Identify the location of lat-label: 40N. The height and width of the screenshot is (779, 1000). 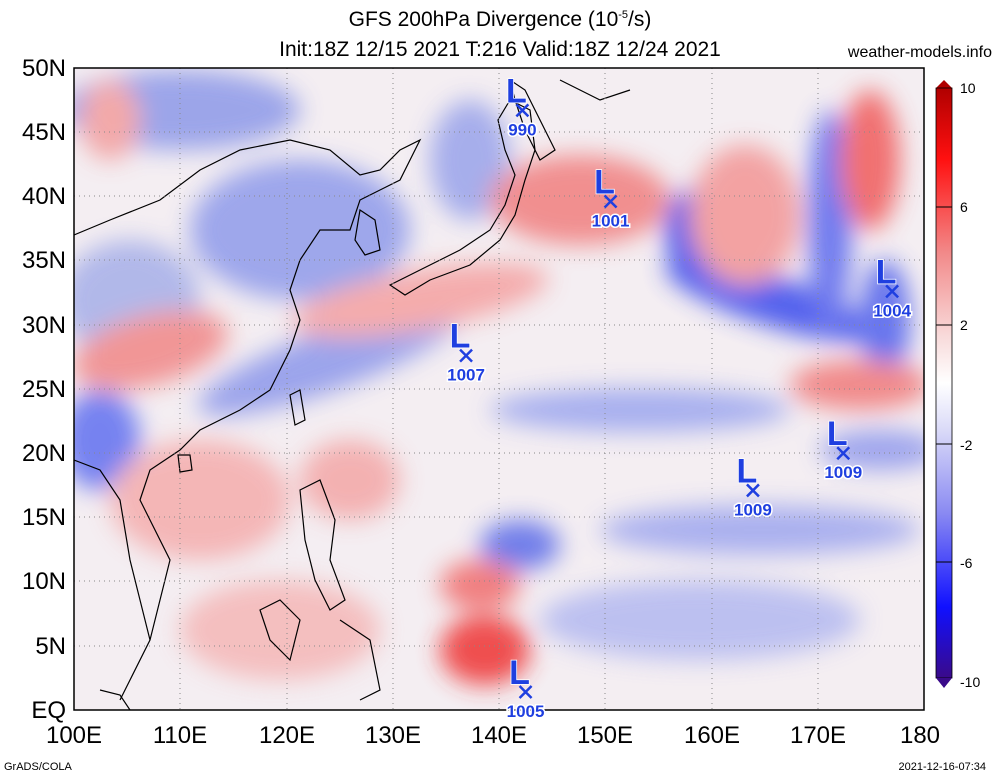
(44, 196).